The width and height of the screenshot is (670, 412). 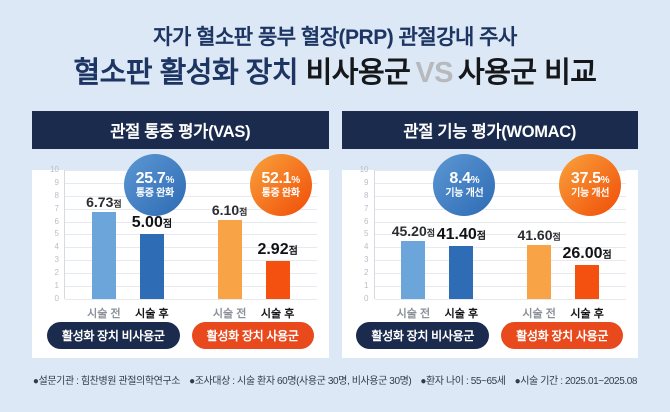 I want to click on improvement-badge: 25.7% 통증 완화, so click(x=154, y=184).